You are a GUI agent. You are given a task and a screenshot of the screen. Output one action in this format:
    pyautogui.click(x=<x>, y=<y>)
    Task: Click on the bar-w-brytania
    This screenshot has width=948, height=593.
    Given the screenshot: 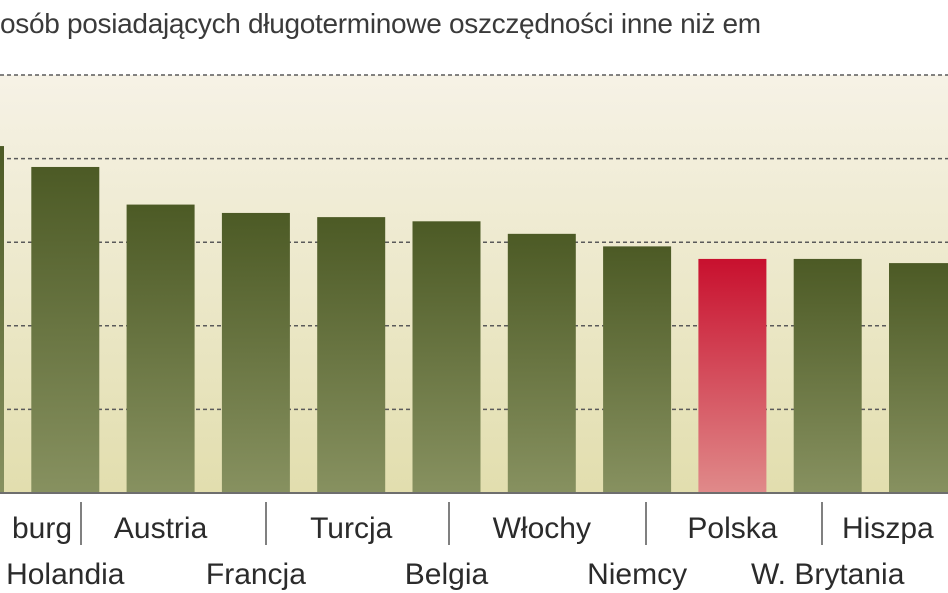 What is the action you would take?
    pyautogui.click(x=827, y=375)
    